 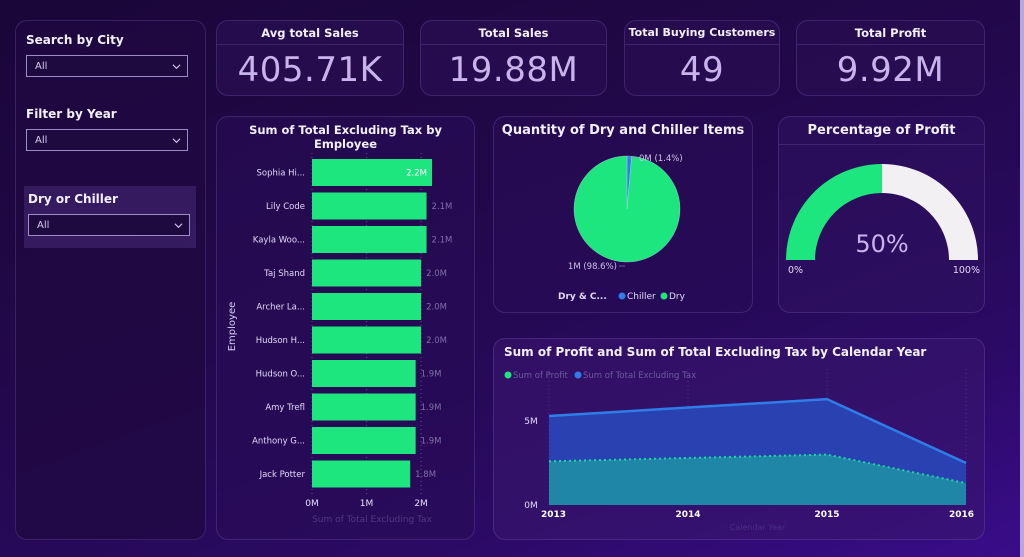 What do you see at coordinates (702, 33) in the screenshot?
I see `kpi-title: Total Buying Customers` at bounding box center [702, 33].